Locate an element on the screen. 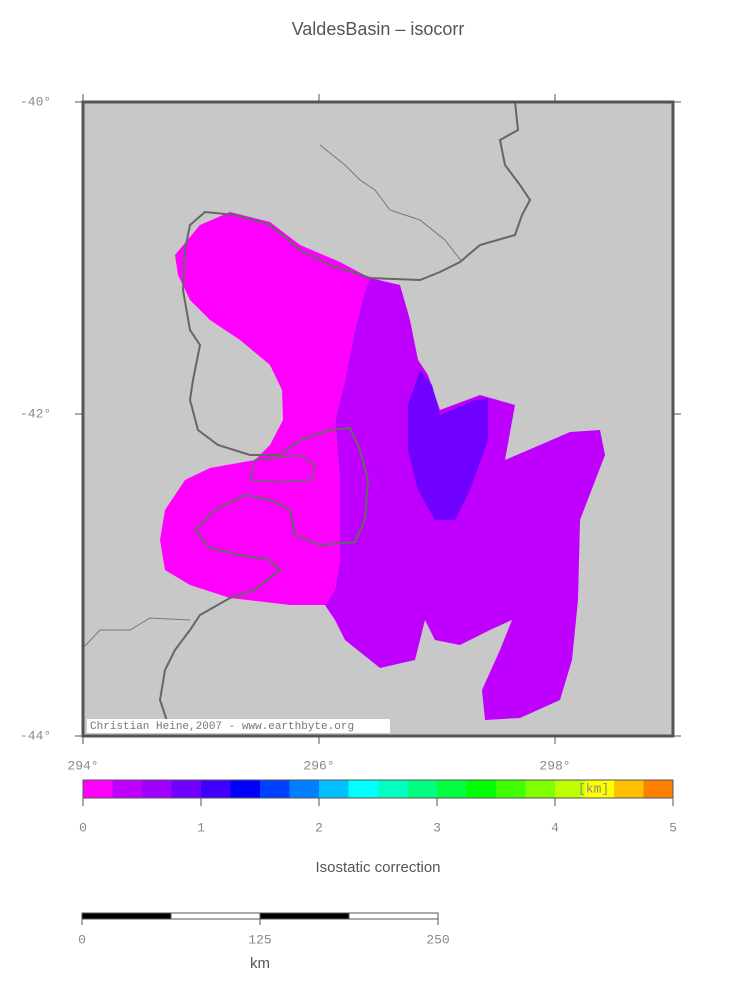 The width and height of the screenshot is (741, 990). colorbar-tick-label: 3 is located at coordinates (437, 827).